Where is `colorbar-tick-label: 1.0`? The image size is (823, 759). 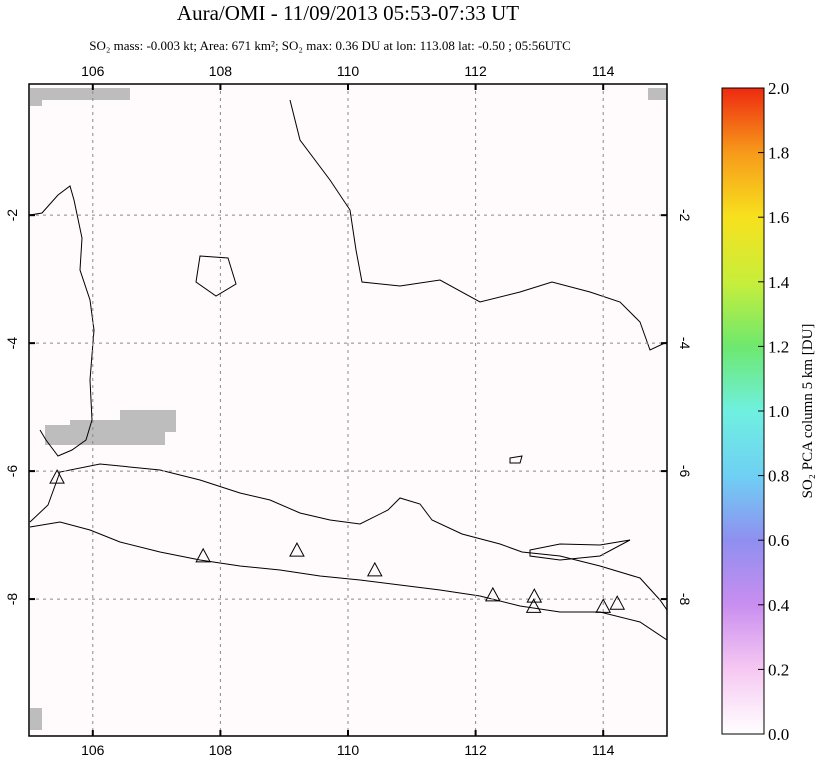
colorbar-tick-label: 1.0 is located at coordinates (778, 411).